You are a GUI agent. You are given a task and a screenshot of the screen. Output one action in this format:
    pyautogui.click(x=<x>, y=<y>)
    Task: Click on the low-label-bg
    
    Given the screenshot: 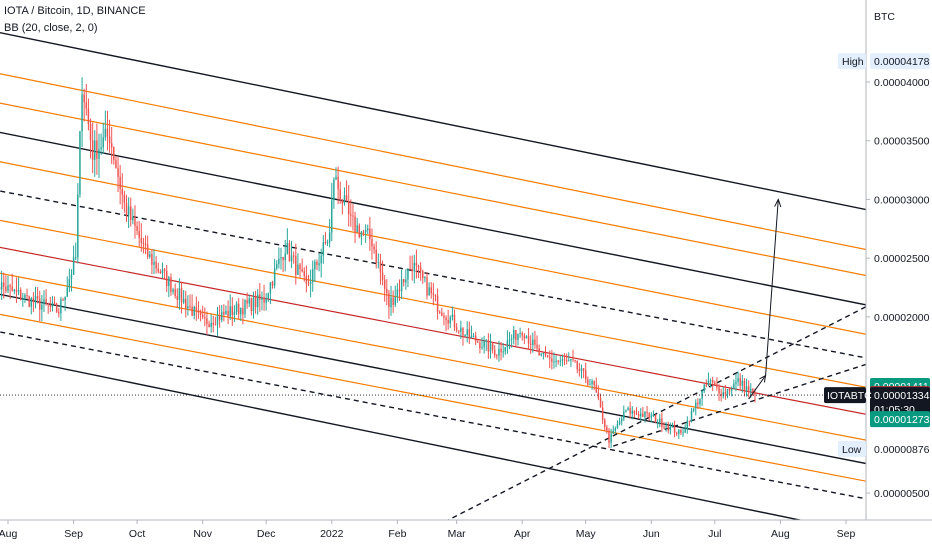 What is the action you would take?
    pyautogui.click(x=852, y=448)
    